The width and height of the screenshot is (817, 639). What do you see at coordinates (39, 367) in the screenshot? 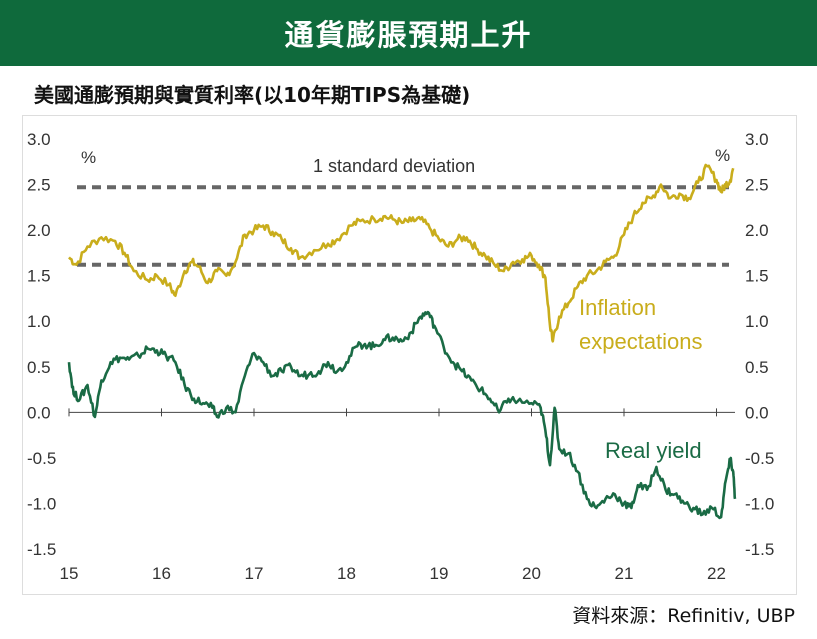
I see `y-tick-label-left: 0.5` at bounding box center [39, 367].